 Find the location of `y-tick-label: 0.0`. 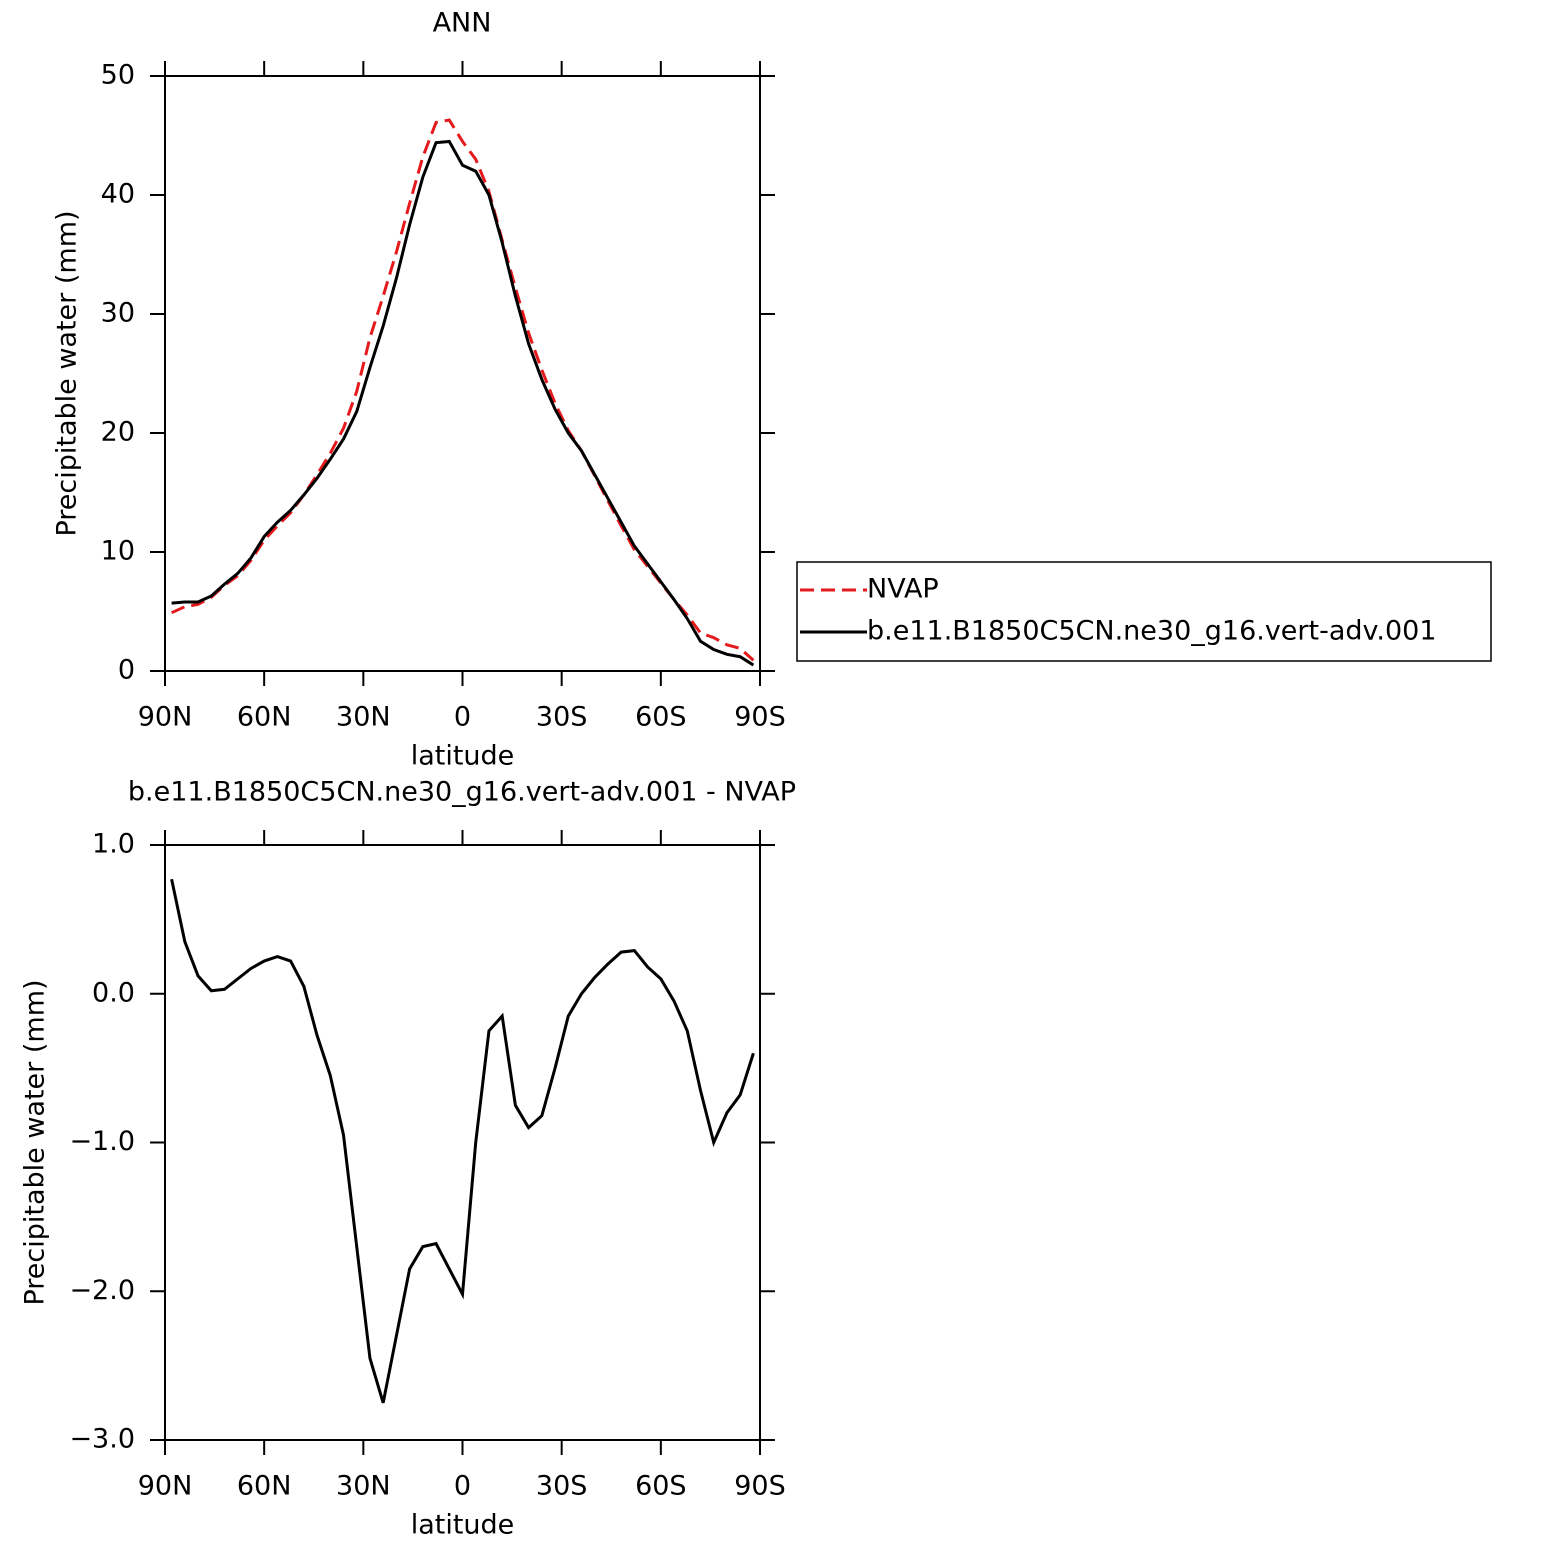

y-tick-label: 0.0 is located at coordinates (113, 992).